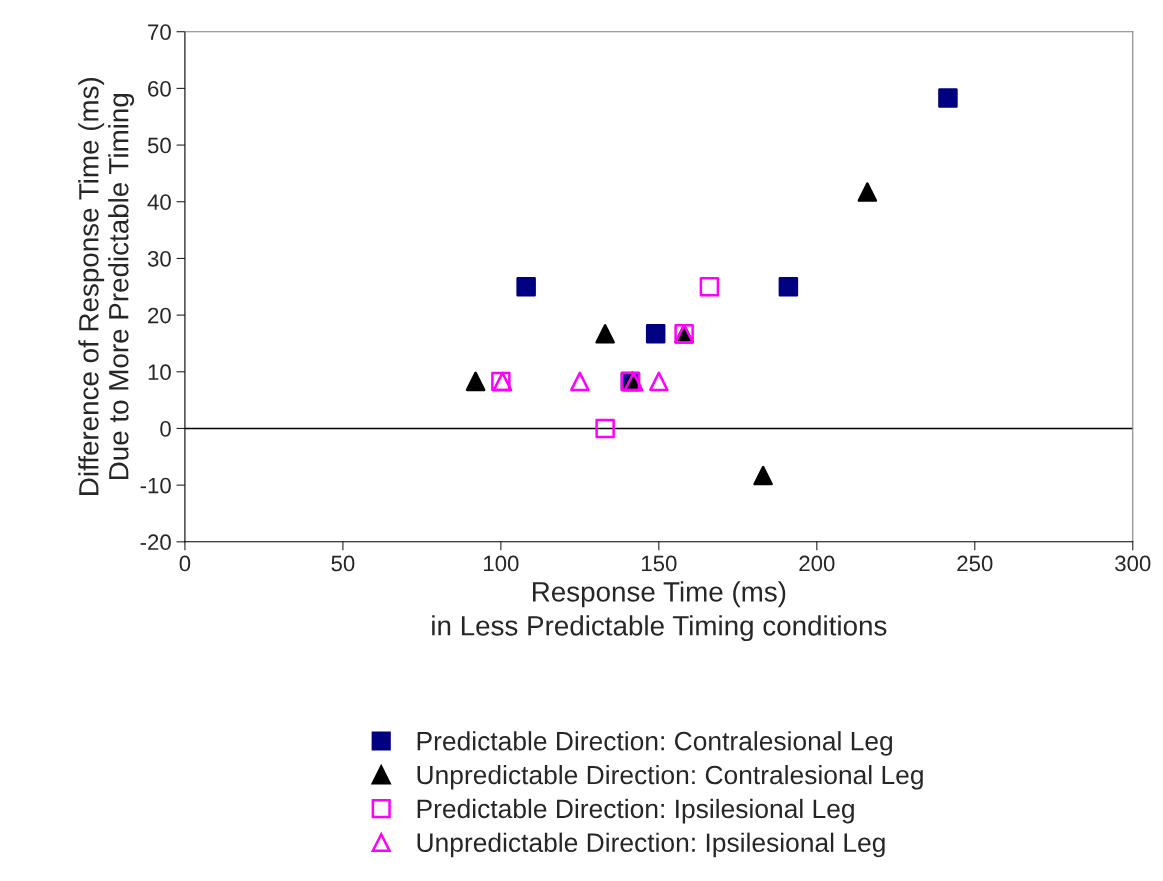  Describe the element at coordinates (159, 372) in the screenshot. I see `y-tick-label: 10` at that location.